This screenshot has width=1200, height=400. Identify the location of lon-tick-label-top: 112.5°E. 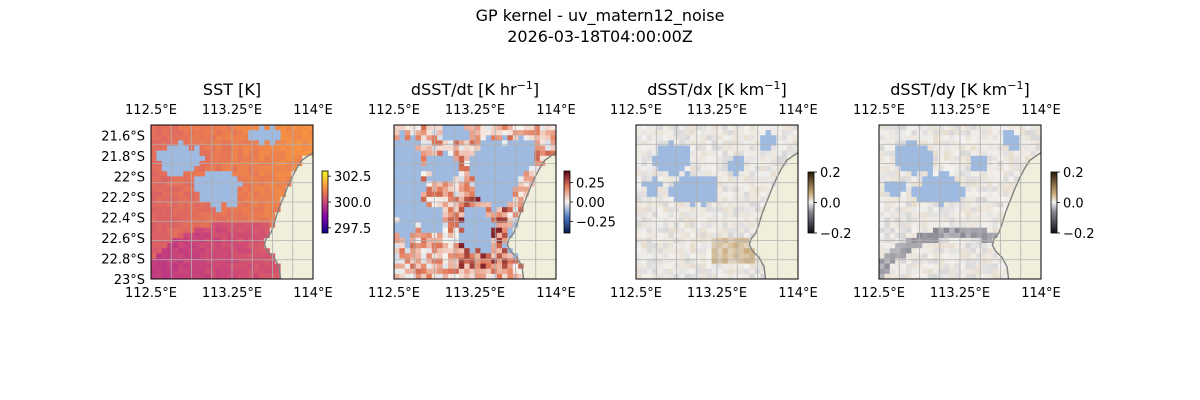
(879, 110).